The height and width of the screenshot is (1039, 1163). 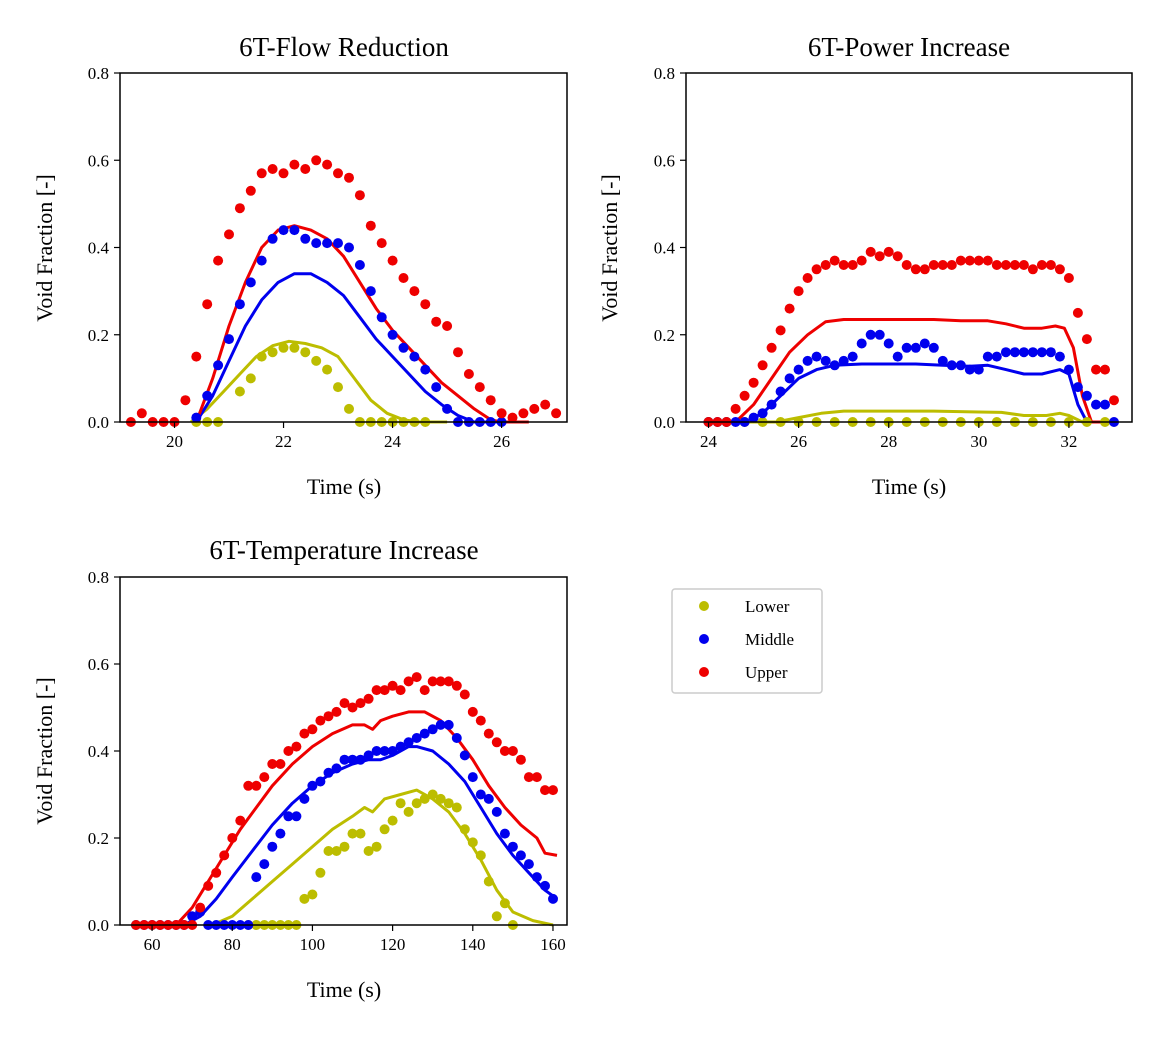 What do you see at coordinates (44, 750) in the screenshot?
I see `y-axis-label: Void Fraction [-]` at bounding box center [44, 750].